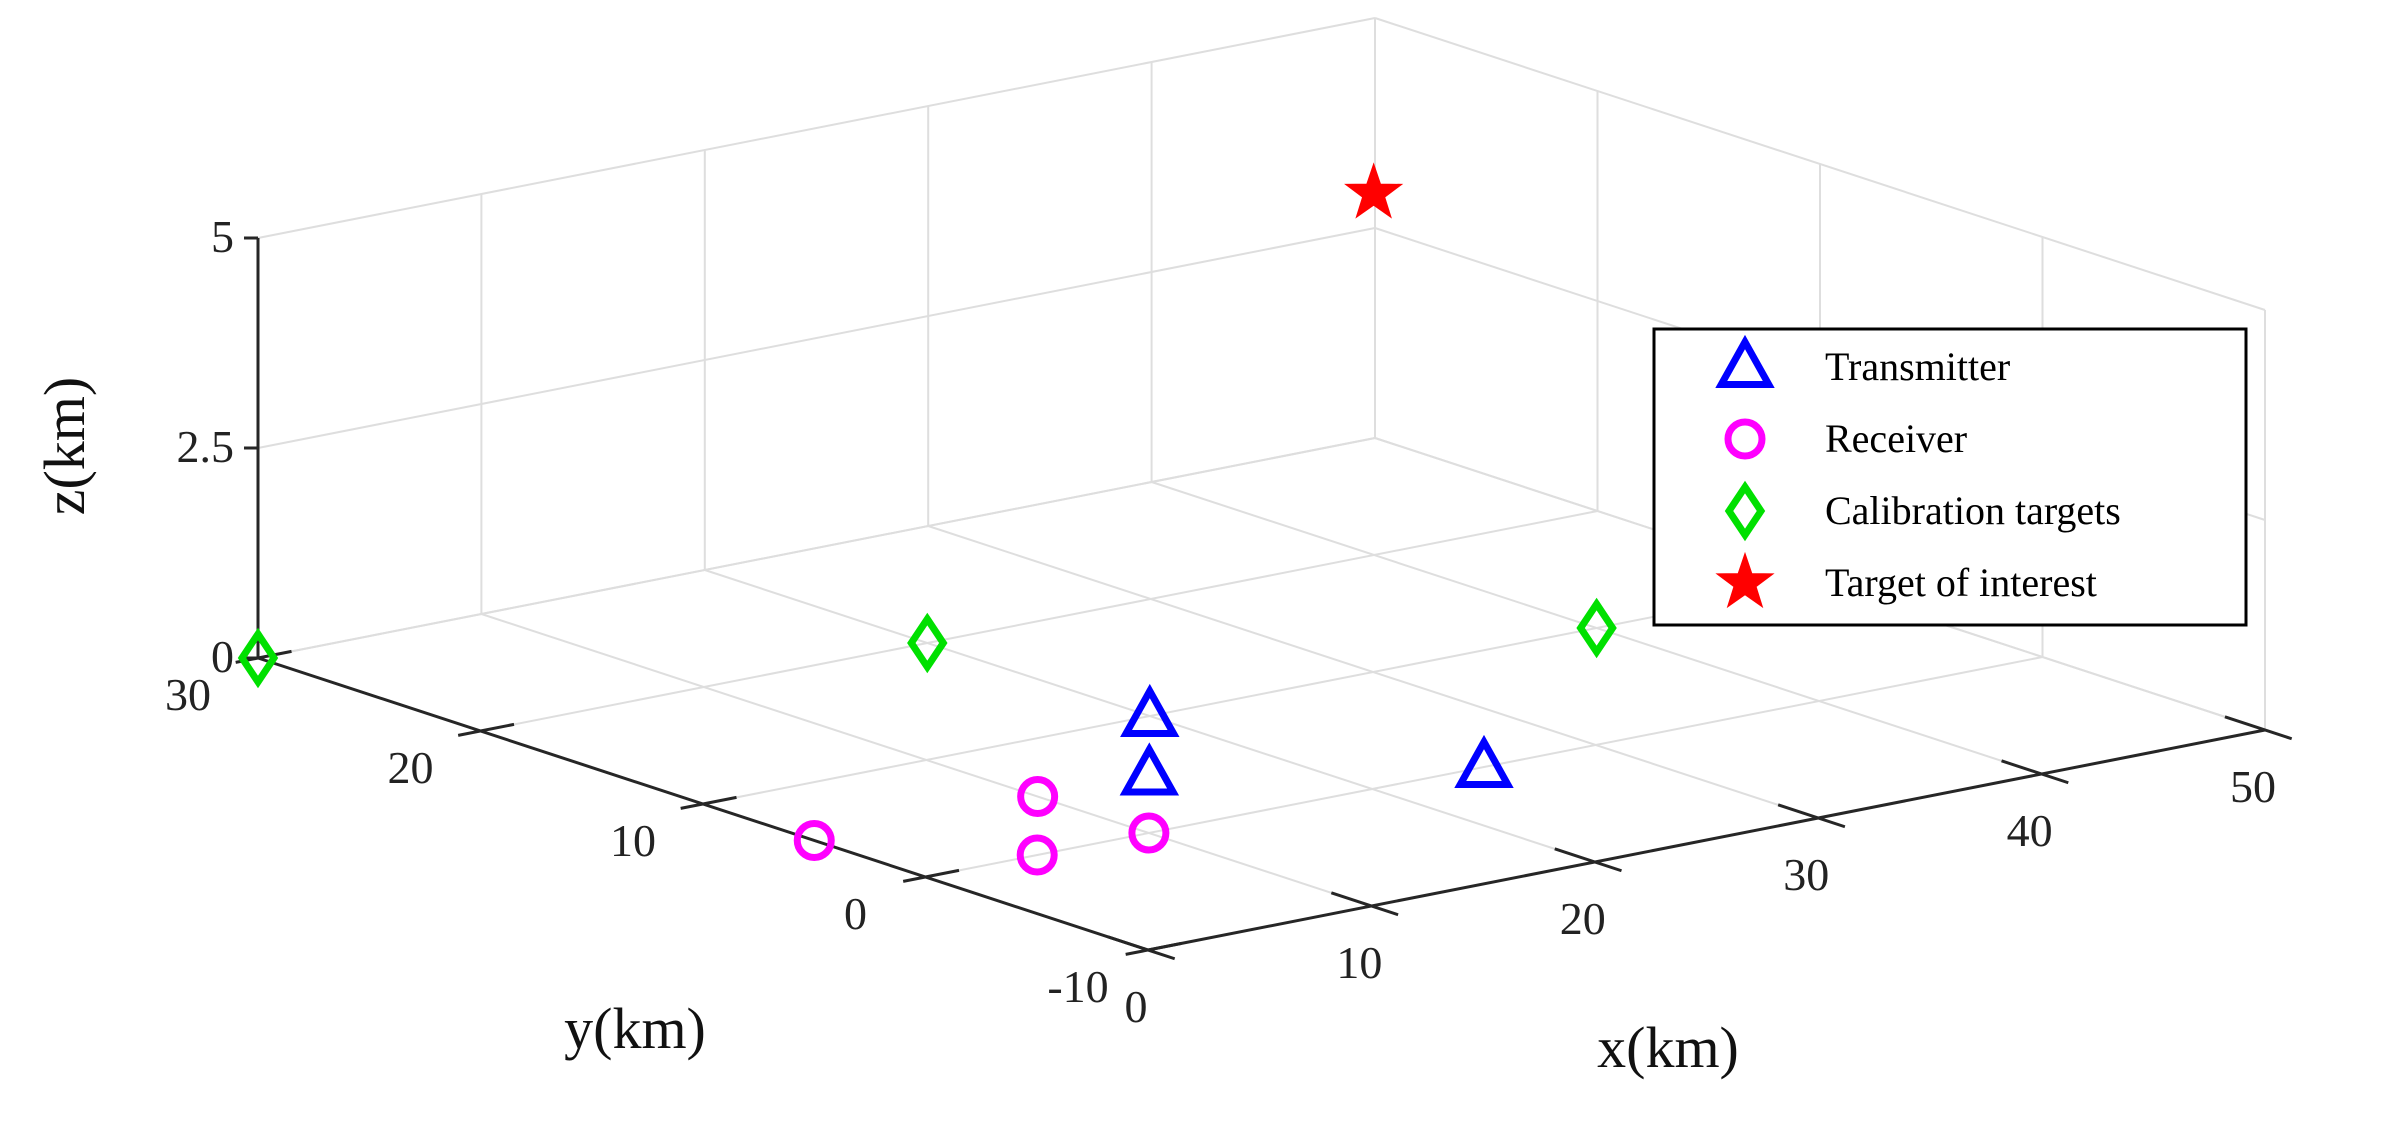 The height and width of the screenshot is (1126, 2400). Describe the element at coordinates (635, 1028) in the screenshot. I see `y-axis-label: y(km)` at that location.